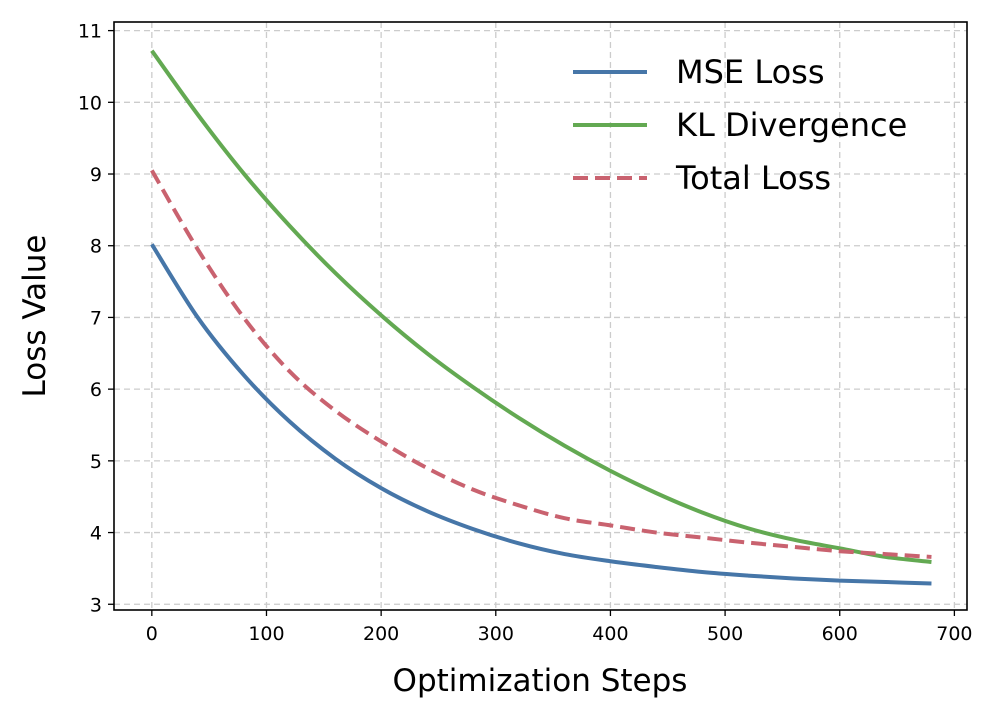 The image size is (997, 718). I want to click on x-axis-ticks: 0 100 200 300 400 500 600 700, so click(559, 627).